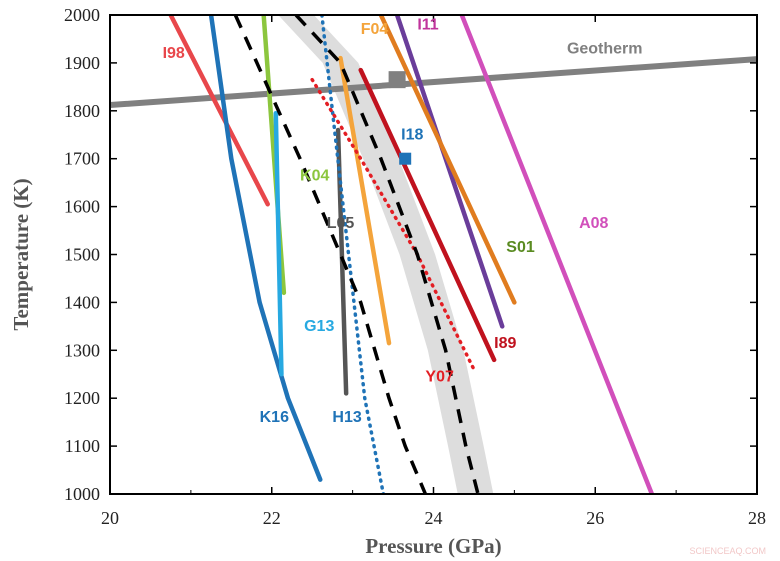 The width and height of the screenshot is (780, 561). What do you see at coordinates (278, 243) in the screenshot?
I see `line-g13` at bounding box center [278, 243].